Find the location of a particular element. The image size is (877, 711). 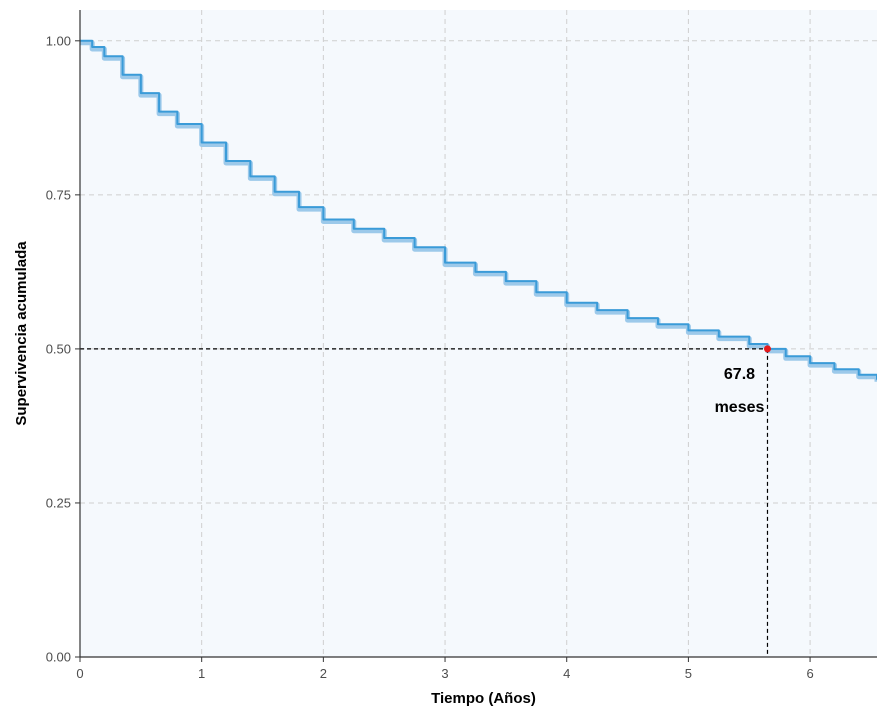

x-axis-title: Tiempo (Años) is located at coordinates (483, 698).